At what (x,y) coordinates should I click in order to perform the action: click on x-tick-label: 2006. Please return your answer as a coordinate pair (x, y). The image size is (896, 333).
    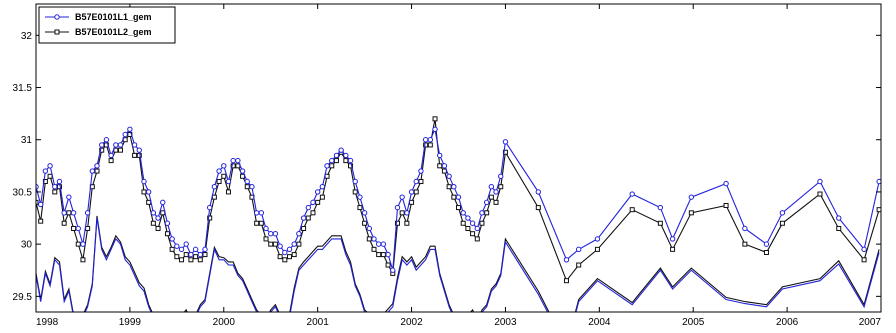
    Looking at the image, I should click on (787, 322).